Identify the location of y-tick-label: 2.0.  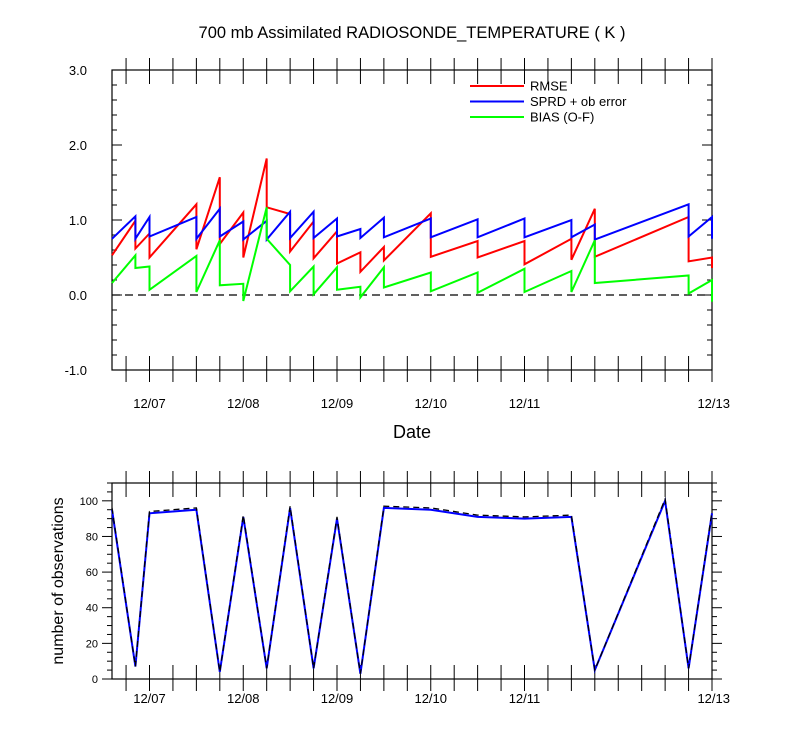
(78, 145).